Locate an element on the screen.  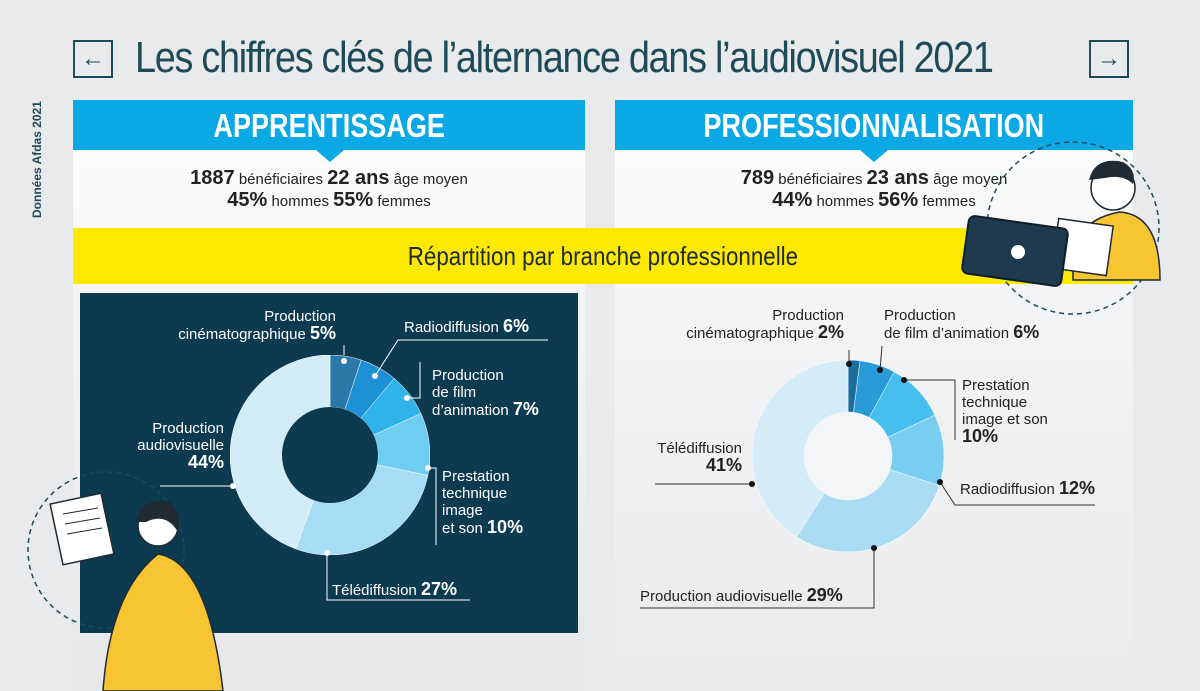
apprentissage-age-label: âge moyen is located at coordinates (430, 179).